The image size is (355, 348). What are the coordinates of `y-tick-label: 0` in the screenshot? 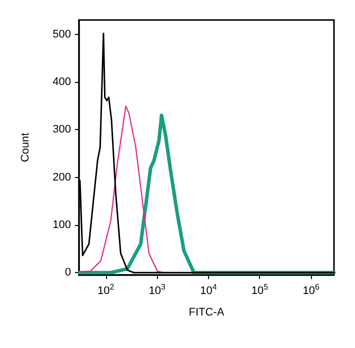 It's located at (67, 272).